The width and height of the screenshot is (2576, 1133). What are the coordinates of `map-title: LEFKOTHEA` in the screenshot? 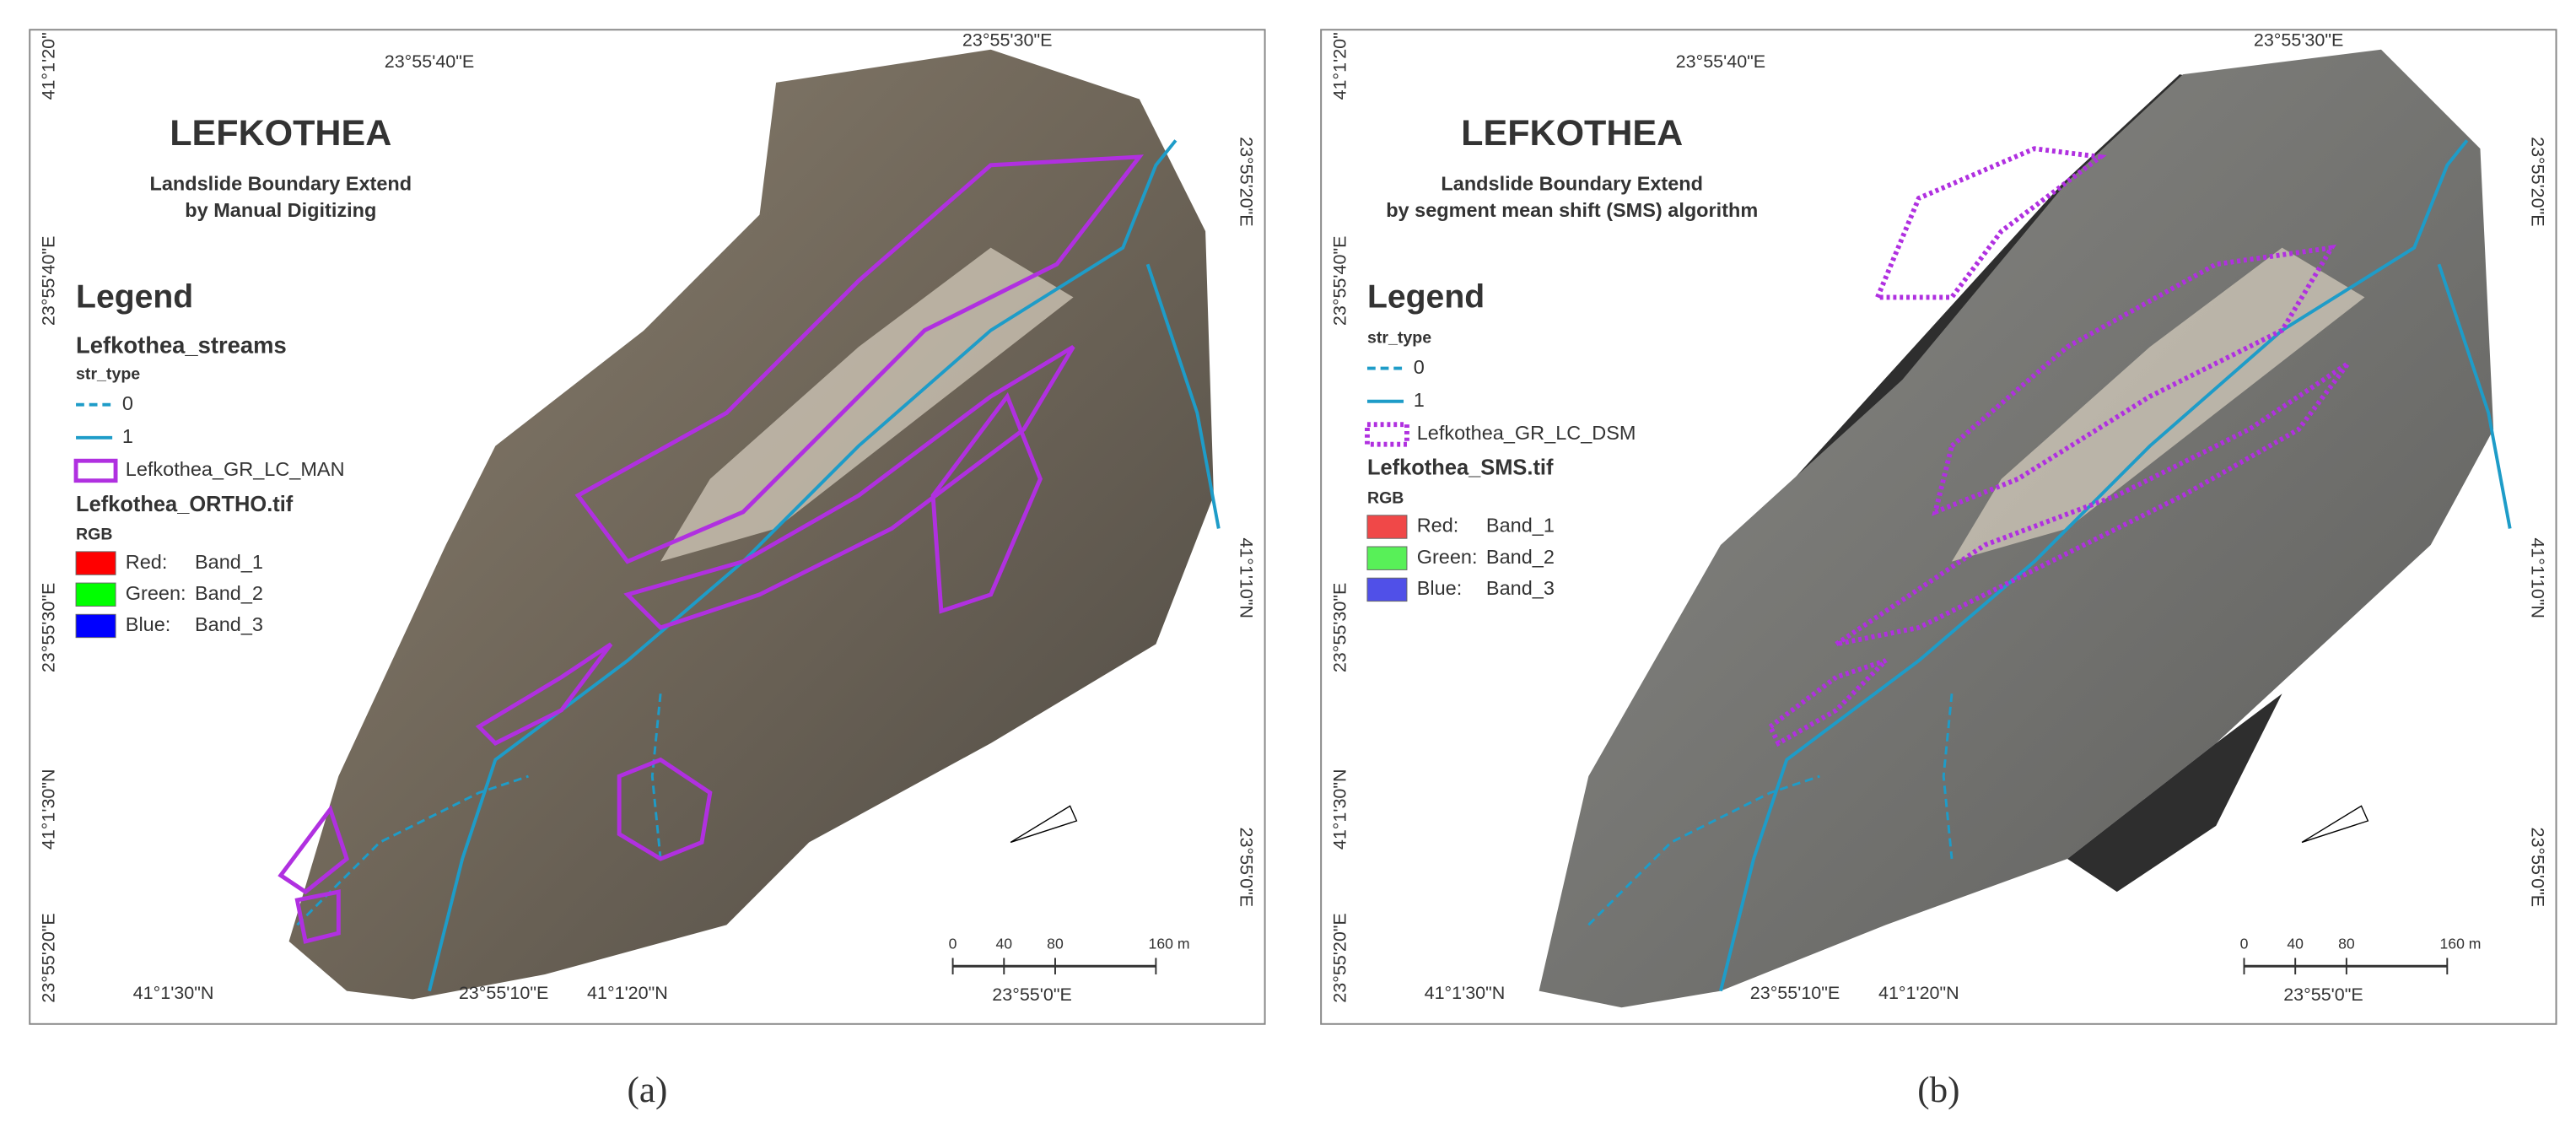 It's located at (280, 133).